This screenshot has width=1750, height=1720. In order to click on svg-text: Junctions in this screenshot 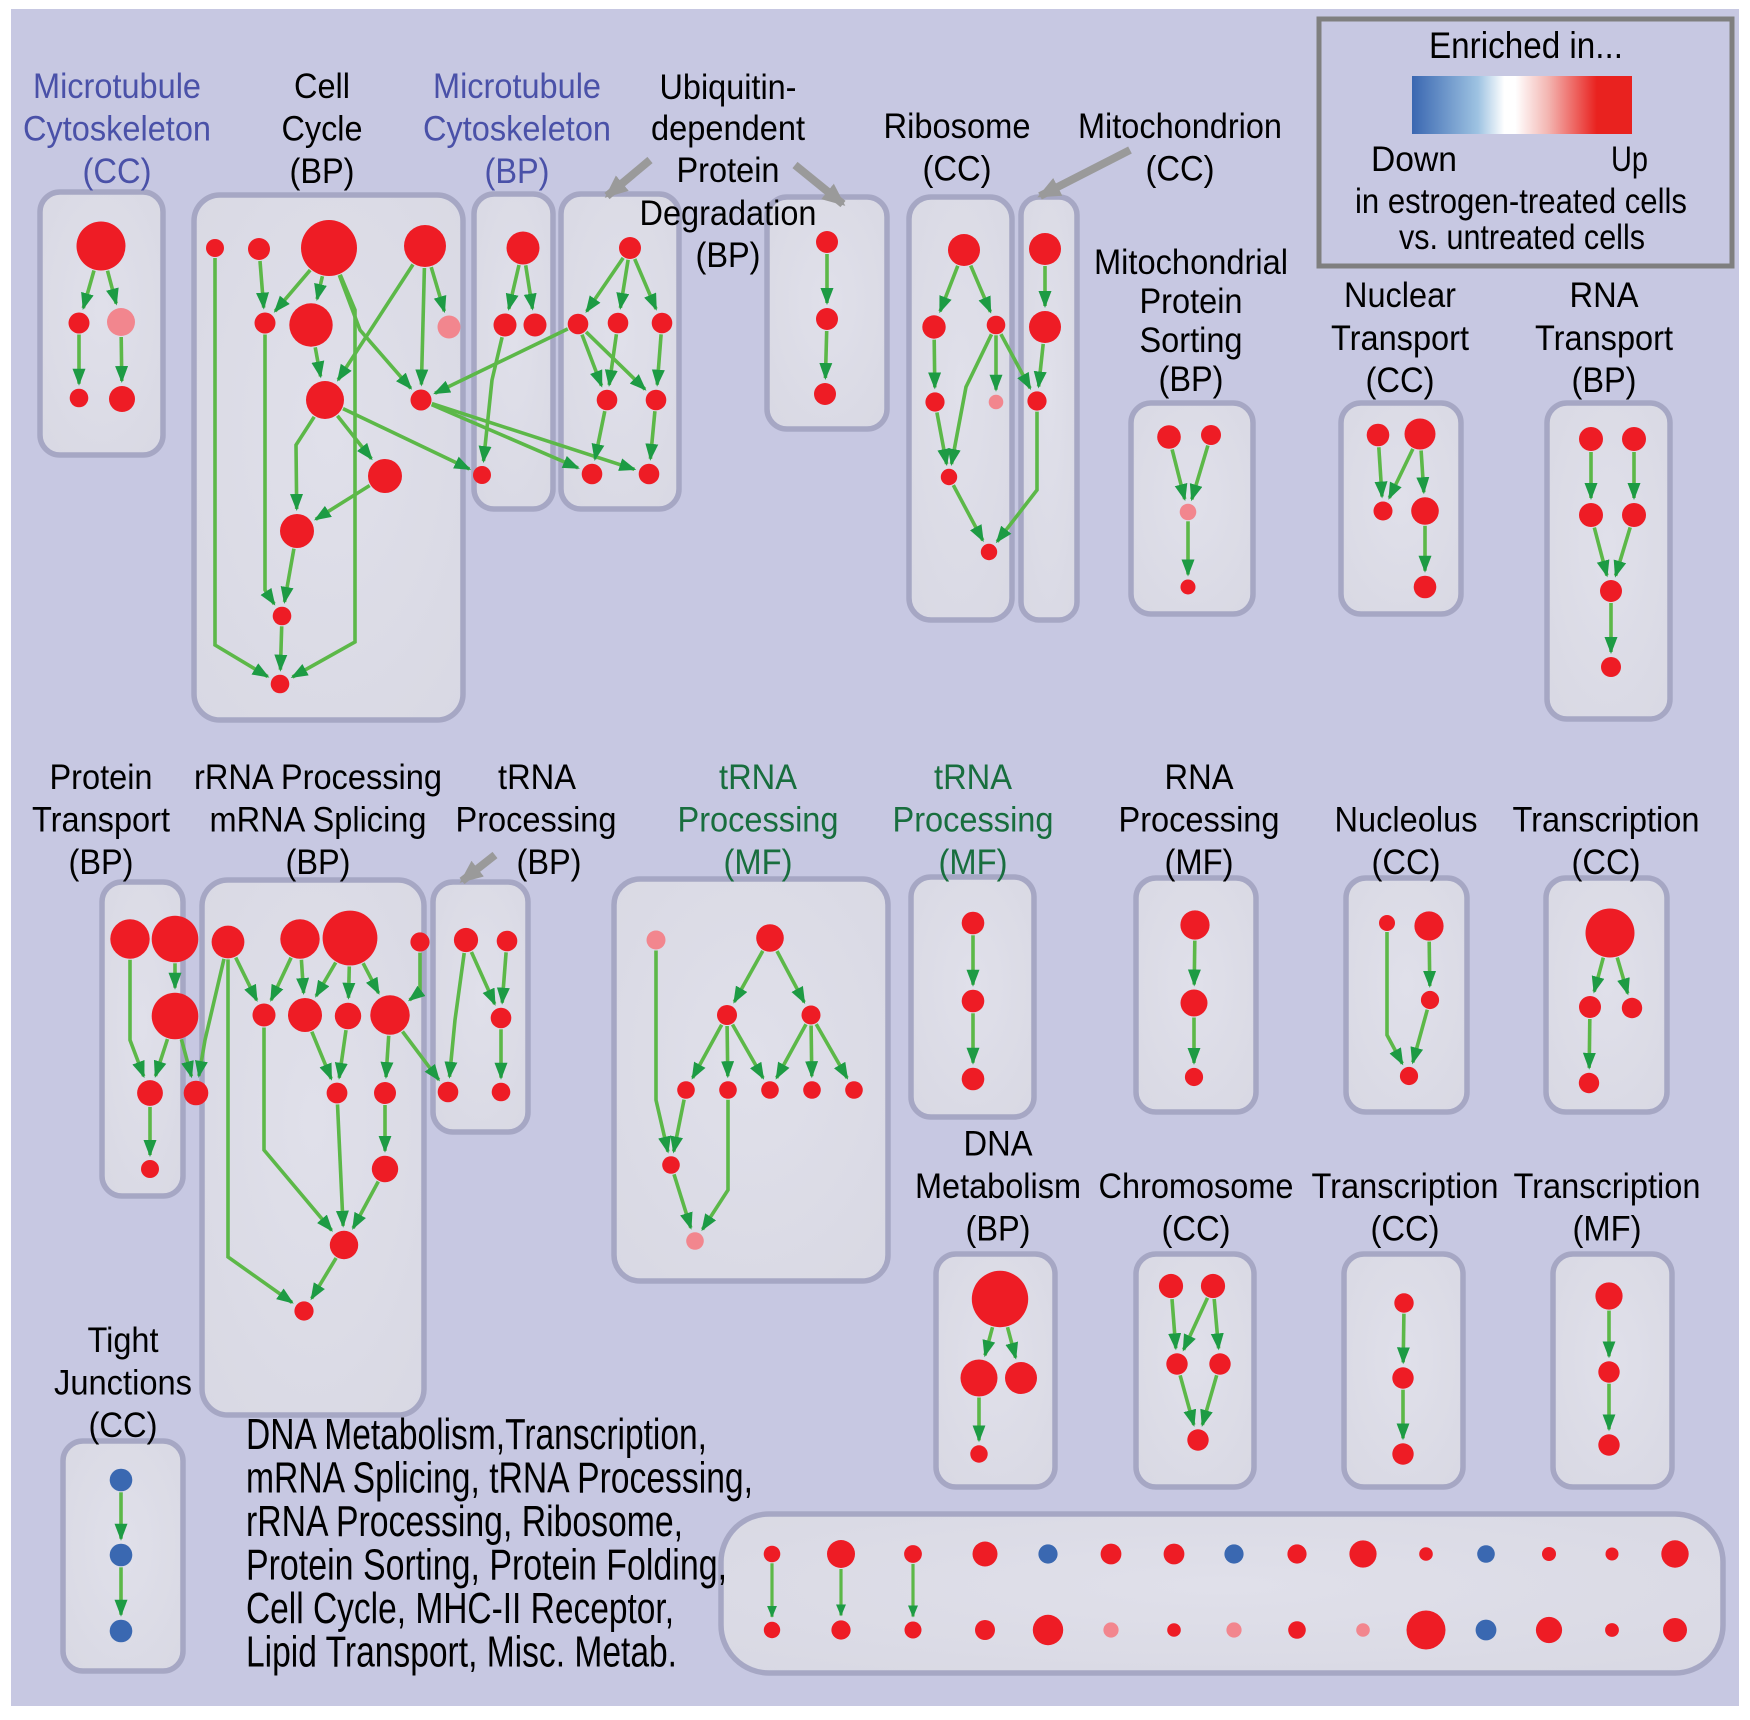, I will do `click(123, 1383)`.